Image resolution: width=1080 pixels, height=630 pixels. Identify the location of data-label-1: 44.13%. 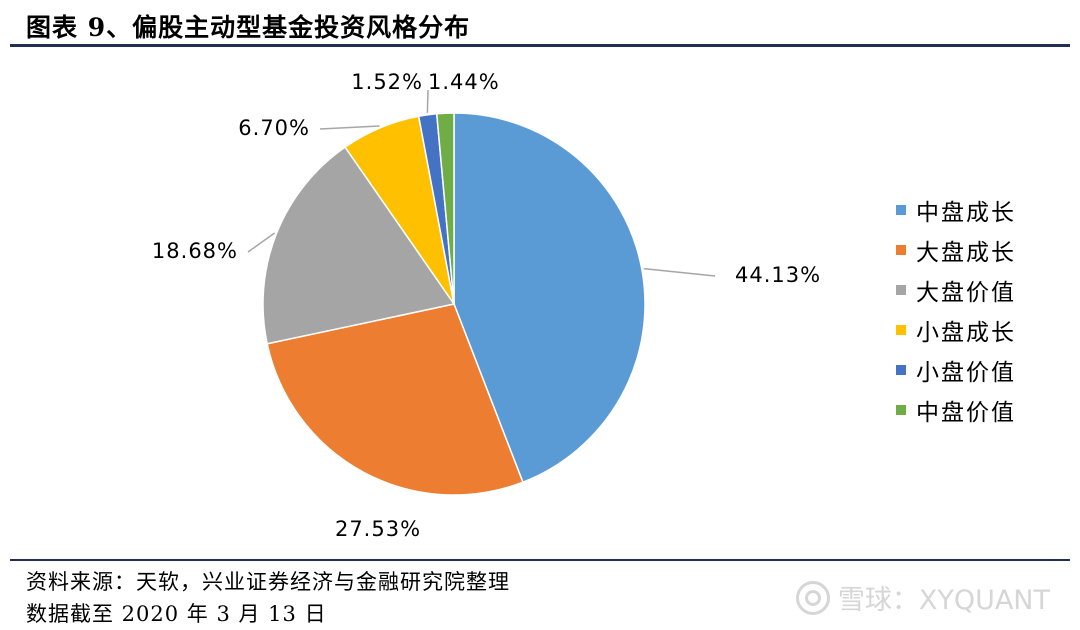
(778, 275).